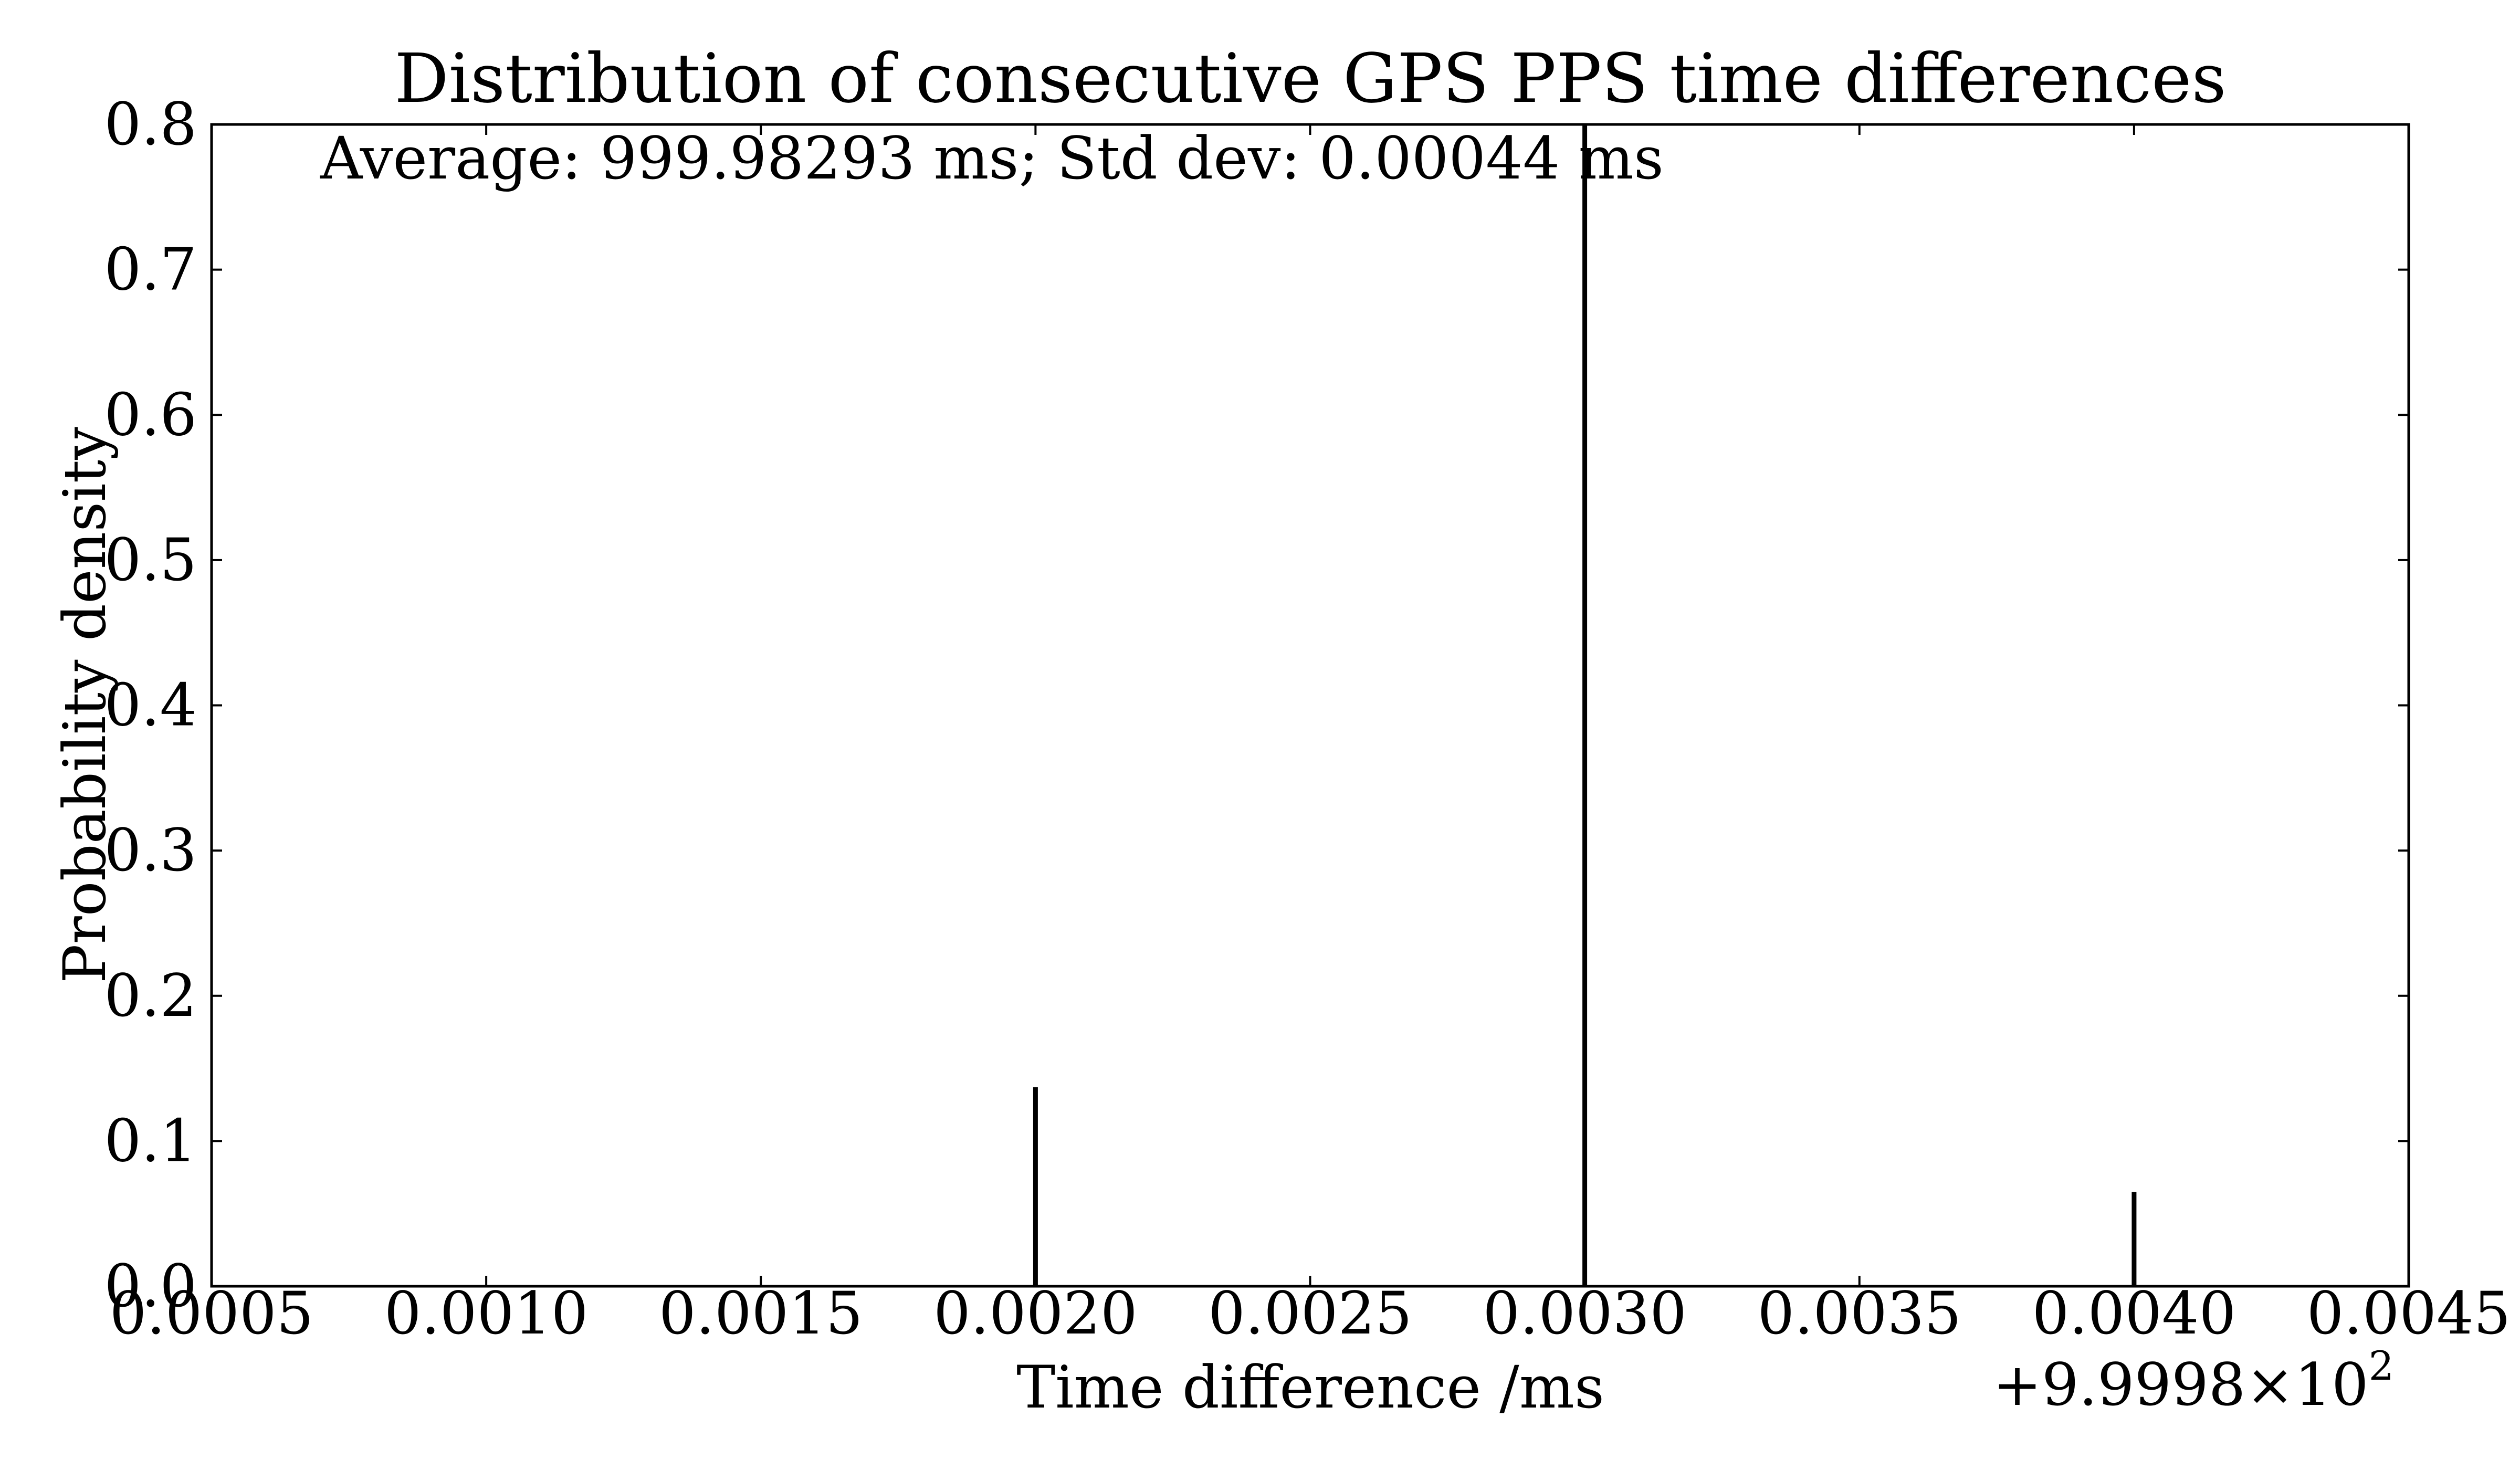 This screenshot has height=1470, width=2520. Describe the element at coordinates (2134, 1314) in the screenshot. I see `x-tick-label: 0.0040` at that location.